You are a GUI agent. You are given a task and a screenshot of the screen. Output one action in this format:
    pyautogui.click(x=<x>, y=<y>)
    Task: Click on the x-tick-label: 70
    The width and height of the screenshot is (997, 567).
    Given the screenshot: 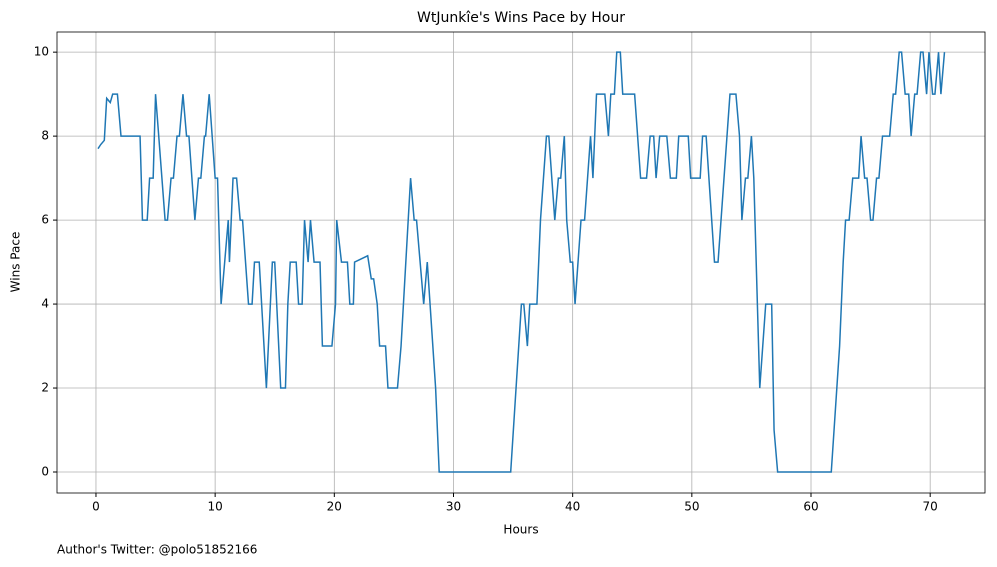 What is the action you would take?
    pyautogui.click(x=930, y=507)
    